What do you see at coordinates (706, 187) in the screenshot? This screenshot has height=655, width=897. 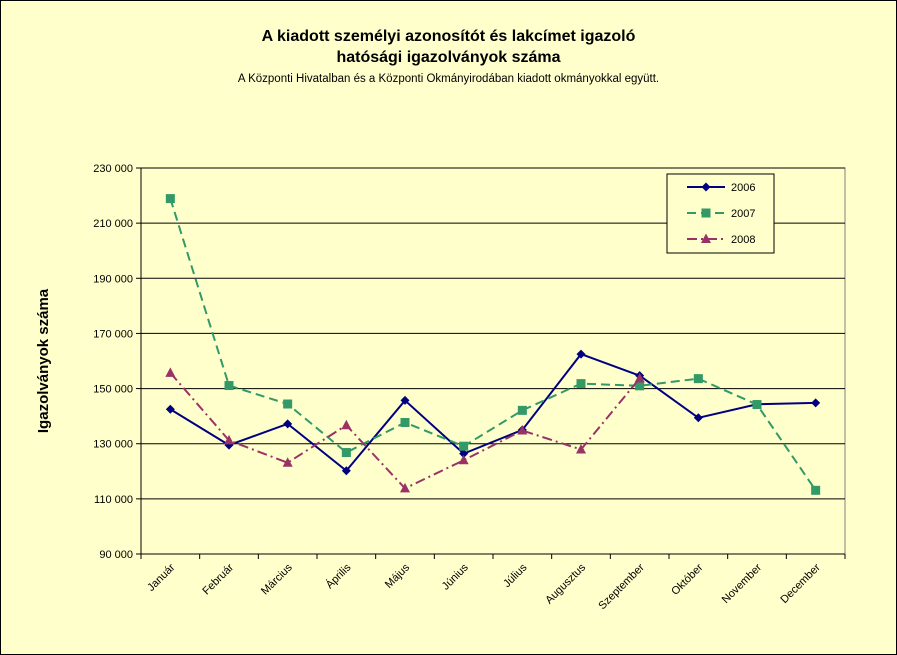 I see `legend-marker-2006` at bounding box center [706, 187].